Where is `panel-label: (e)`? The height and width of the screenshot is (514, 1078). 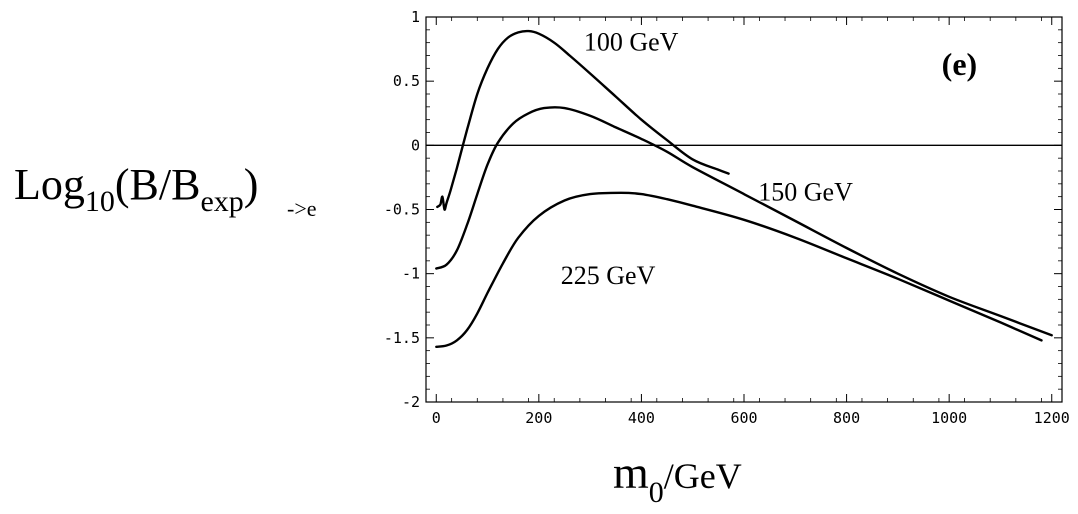 panel-label: (e) is located at coordinates (960, 64).